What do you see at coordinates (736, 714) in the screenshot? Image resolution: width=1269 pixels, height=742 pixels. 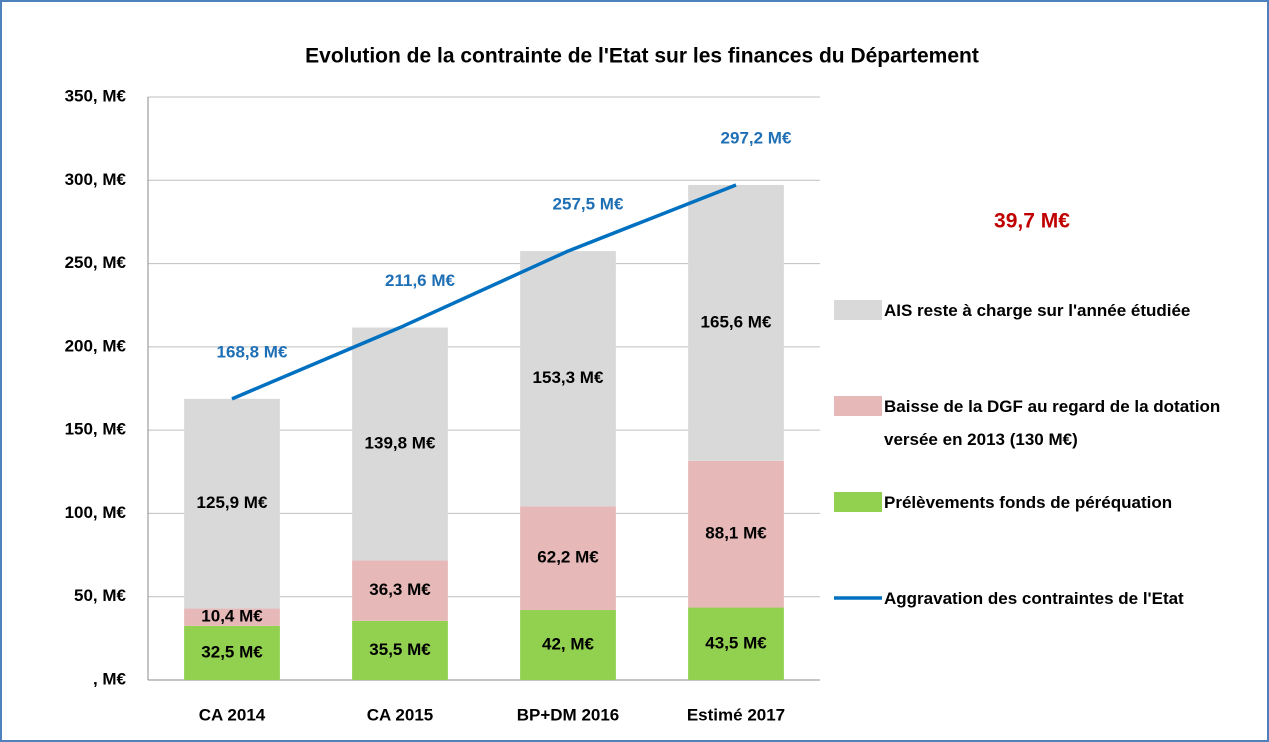 I see `x-tick-label: Estimé 2017` at bounding box center [736, 714].